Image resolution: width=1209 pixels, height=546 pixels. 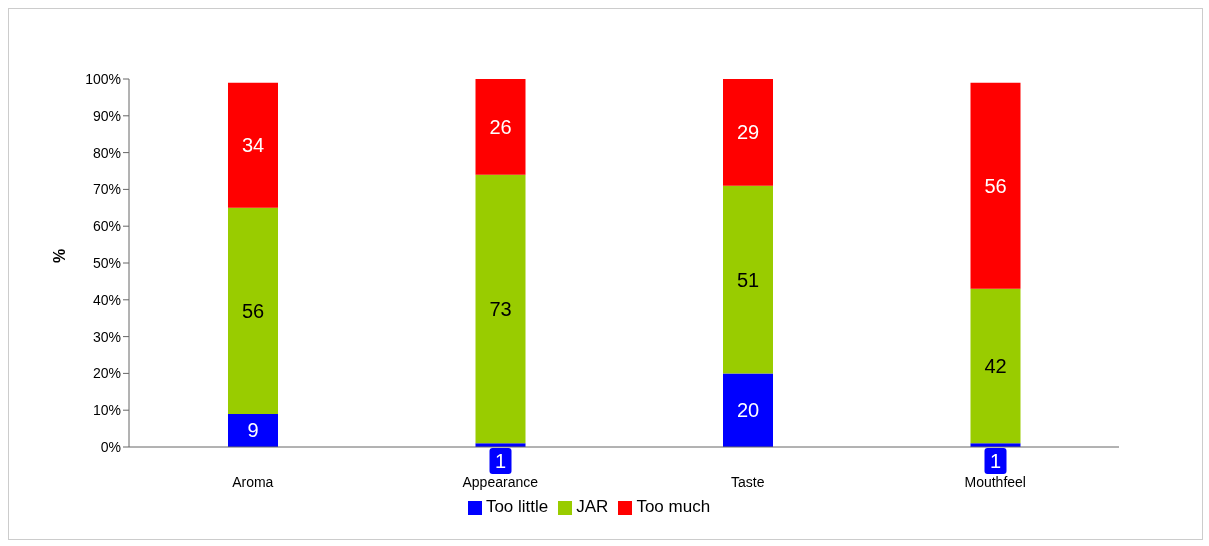 I want to click on data-label: 51, so click(x=748, y=279).